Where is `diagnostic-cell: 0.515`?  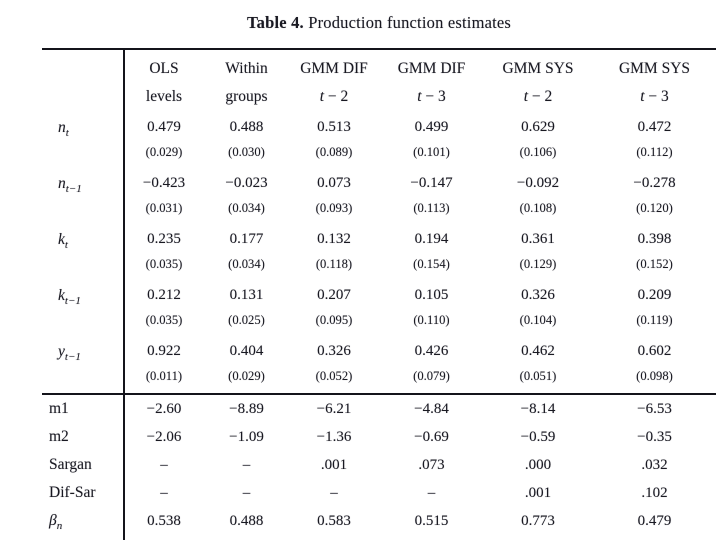
diagnostic-cell: 0.515 is located at coordinates (431, 521).